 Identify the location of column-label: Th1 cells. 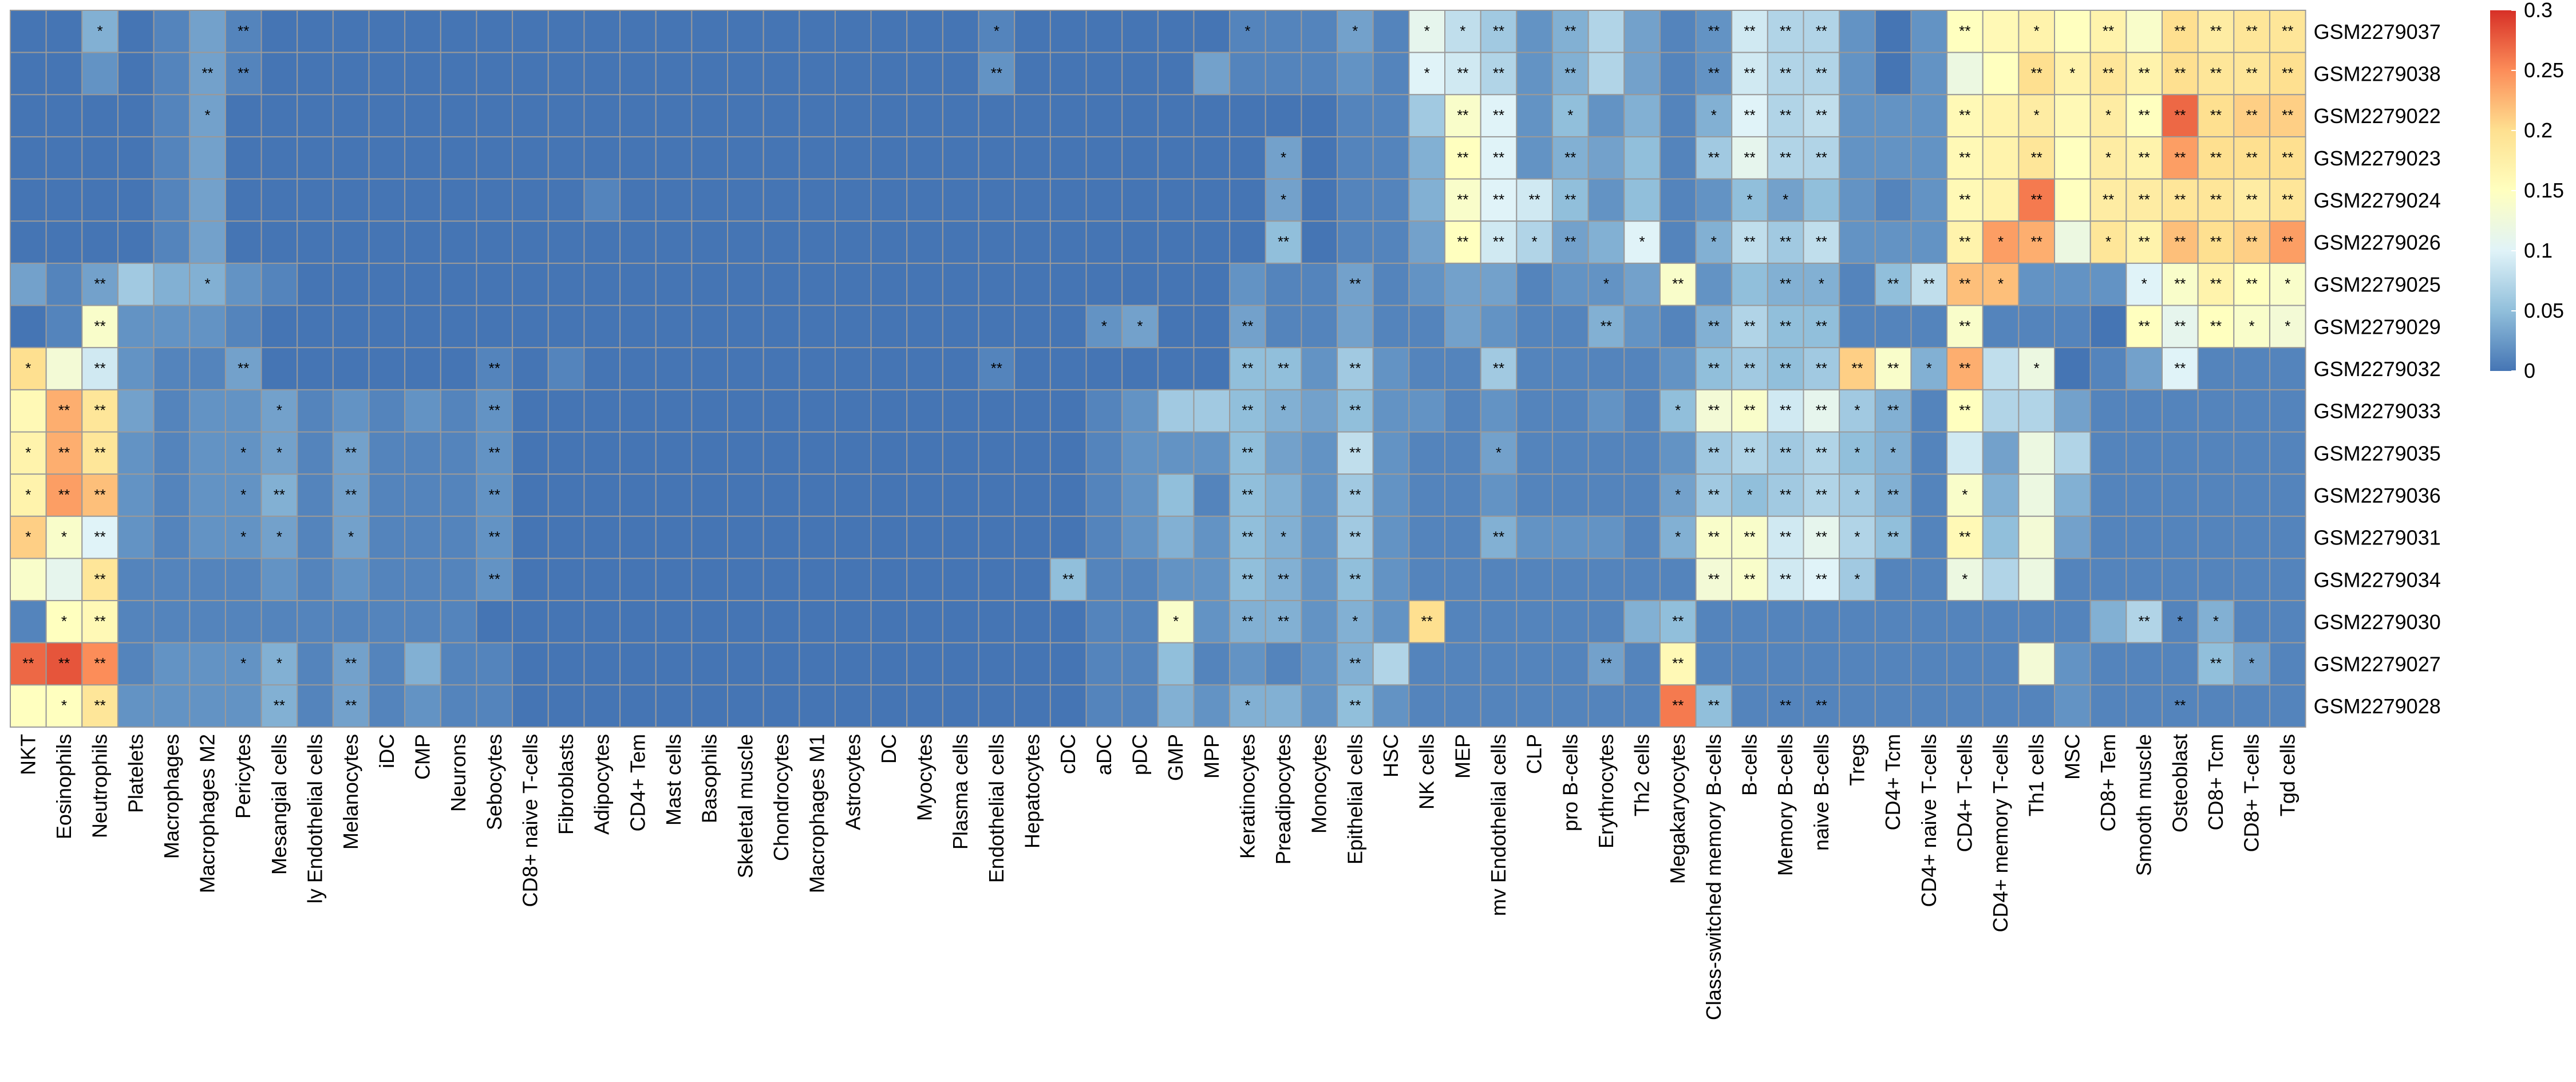
(2036, 775).